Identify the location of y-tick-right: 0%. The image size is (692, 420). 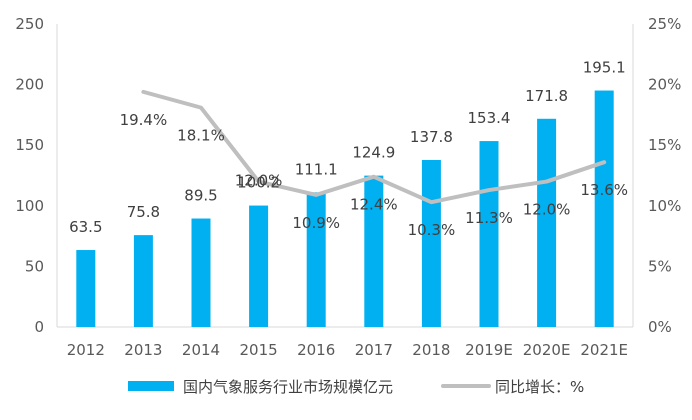
(660, 327).